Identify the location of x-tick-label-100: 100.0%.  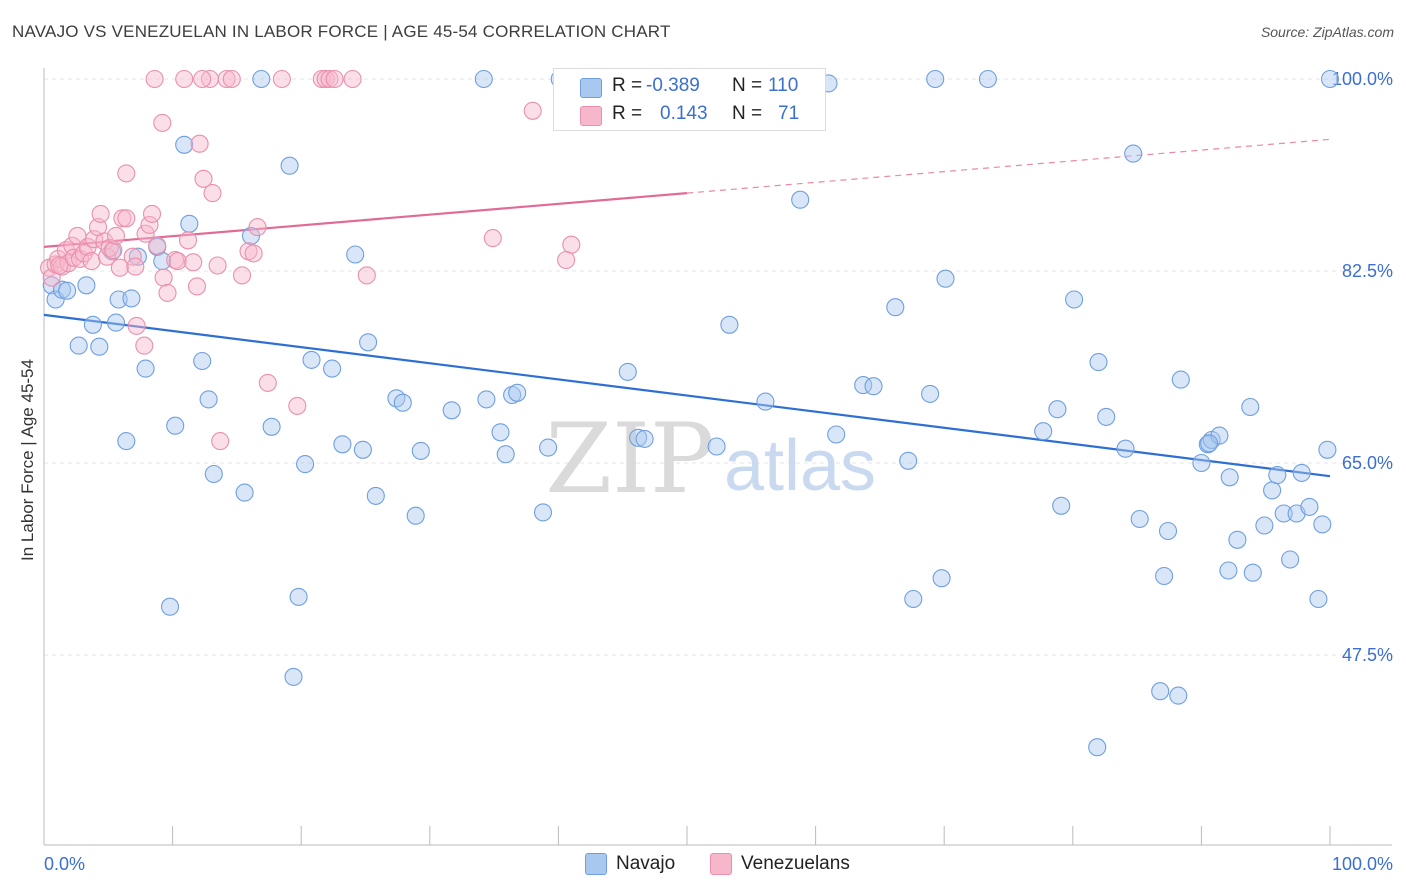
(1362, 864).